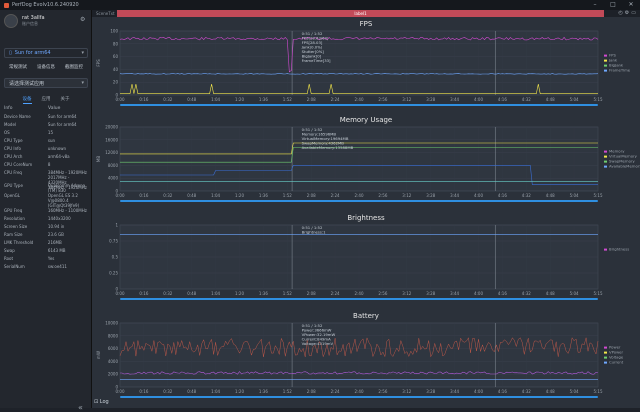  I want to click on y-tick-label: 4000, so click(113, 361).